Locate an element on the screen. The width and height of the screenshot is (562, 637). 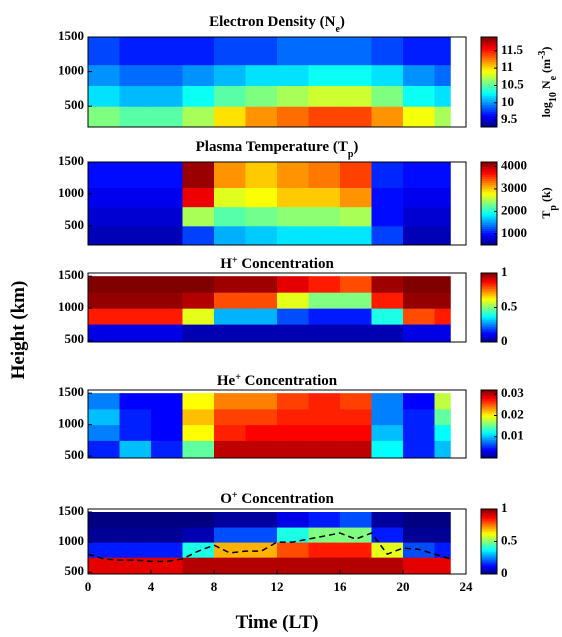
contour-line is located at coordinates (269, 547).